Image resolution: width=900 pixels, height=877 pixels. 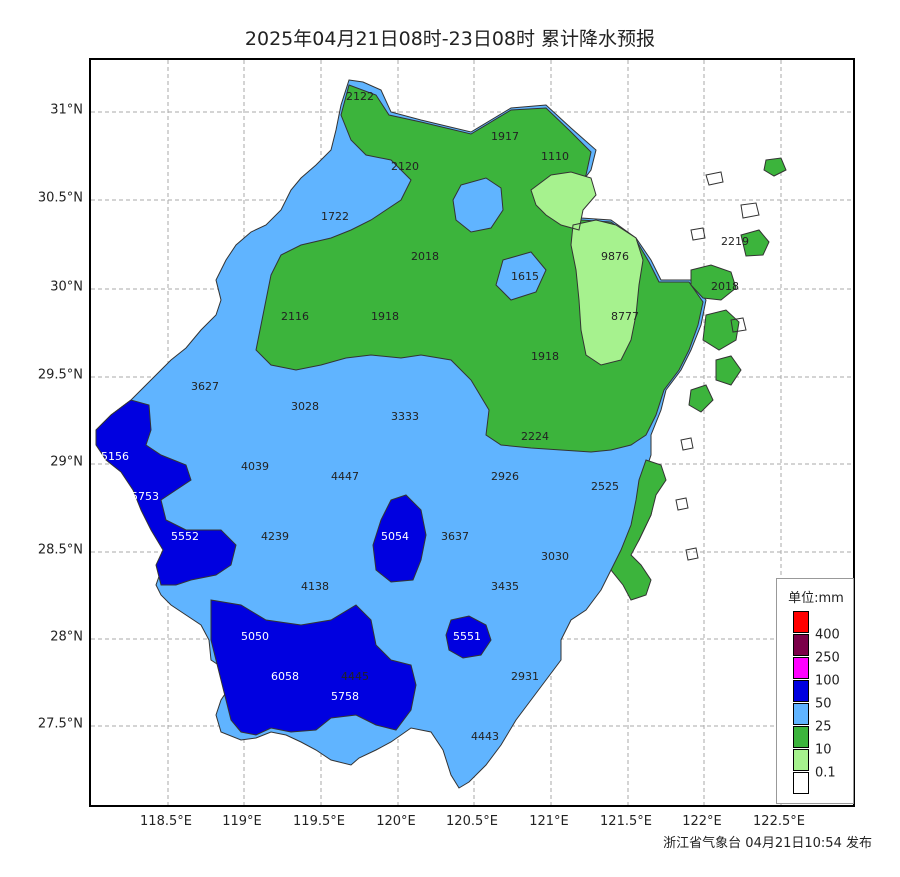 What do you see at coordinates (405, 166) in the screenshot?
I see `svg-text: 2120` at bounding box center [405, 166].